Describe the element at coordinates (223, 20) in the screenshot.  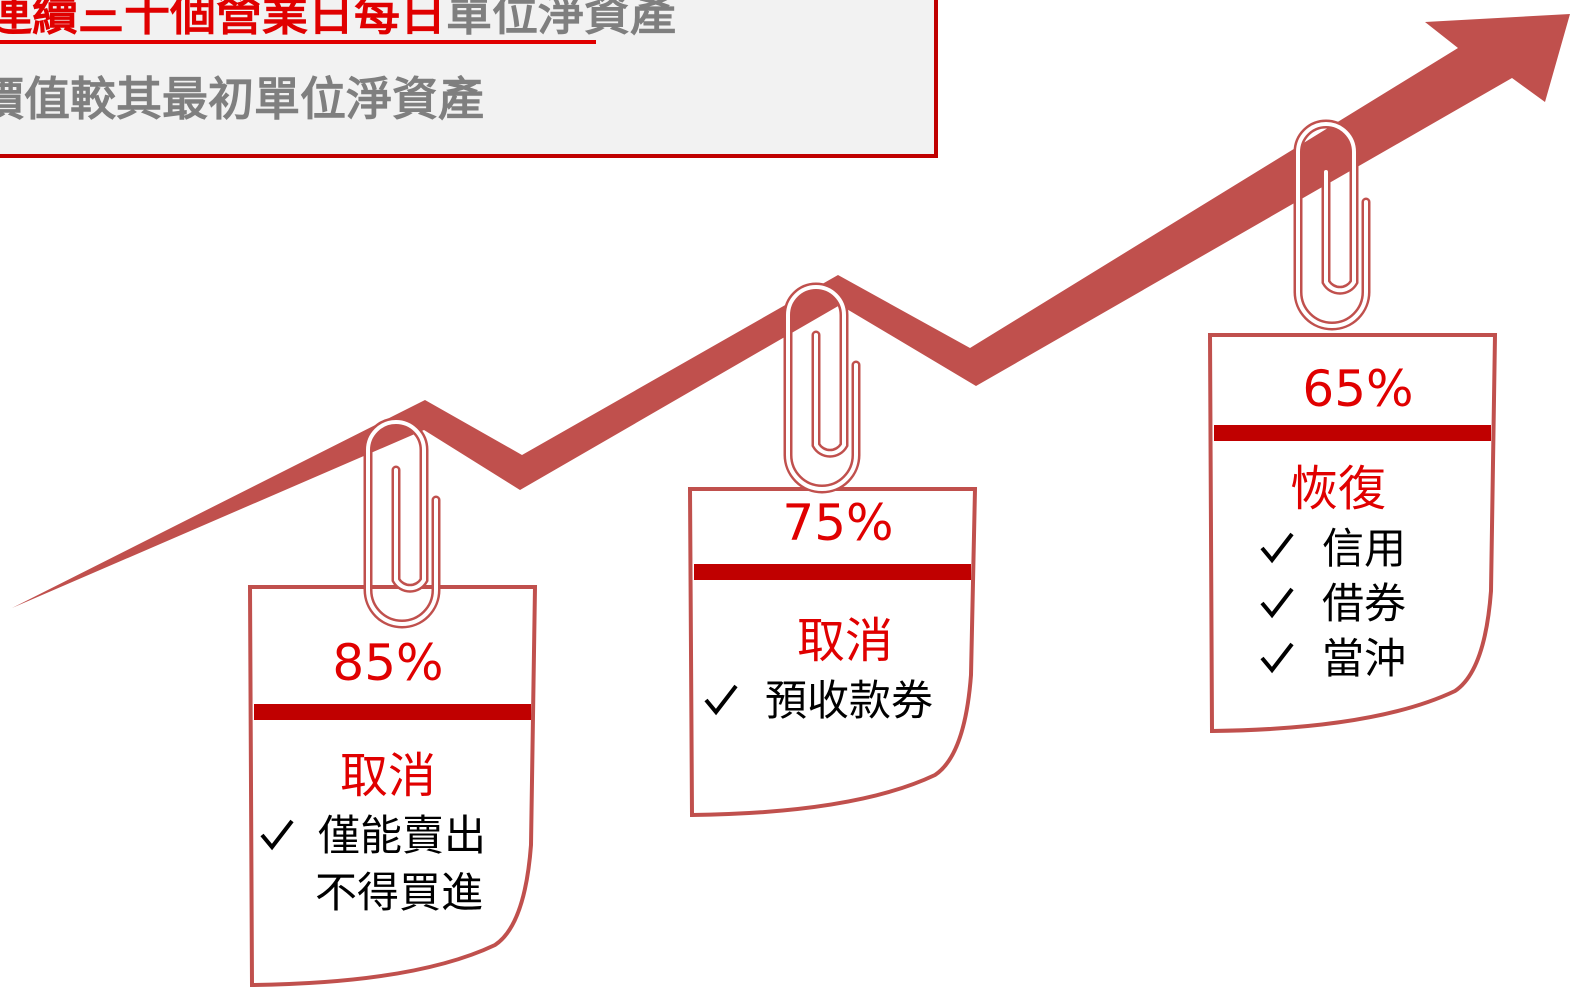
I see `header-highlight: 連續三十個營業日每日` at that location.